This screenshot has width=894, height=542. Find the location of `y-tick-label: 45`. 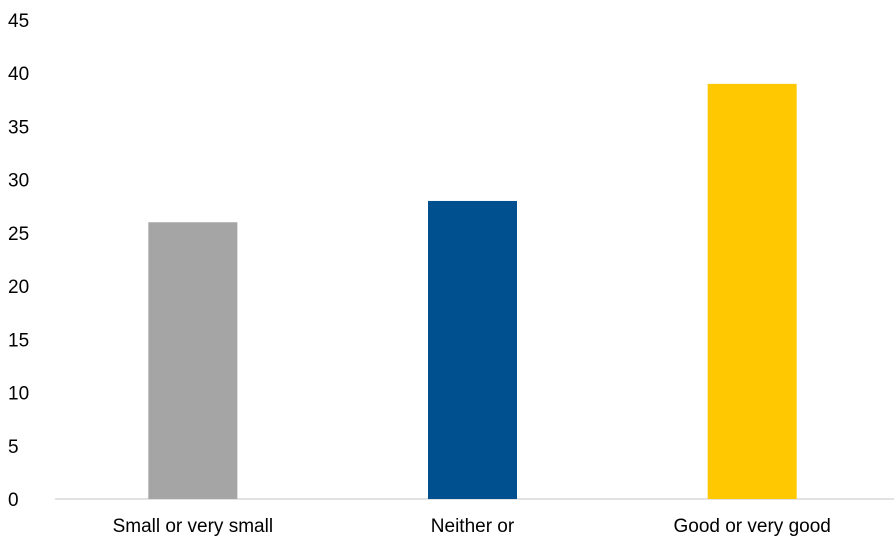

y-tick-label: 45 is located at coordinates (18, 21).